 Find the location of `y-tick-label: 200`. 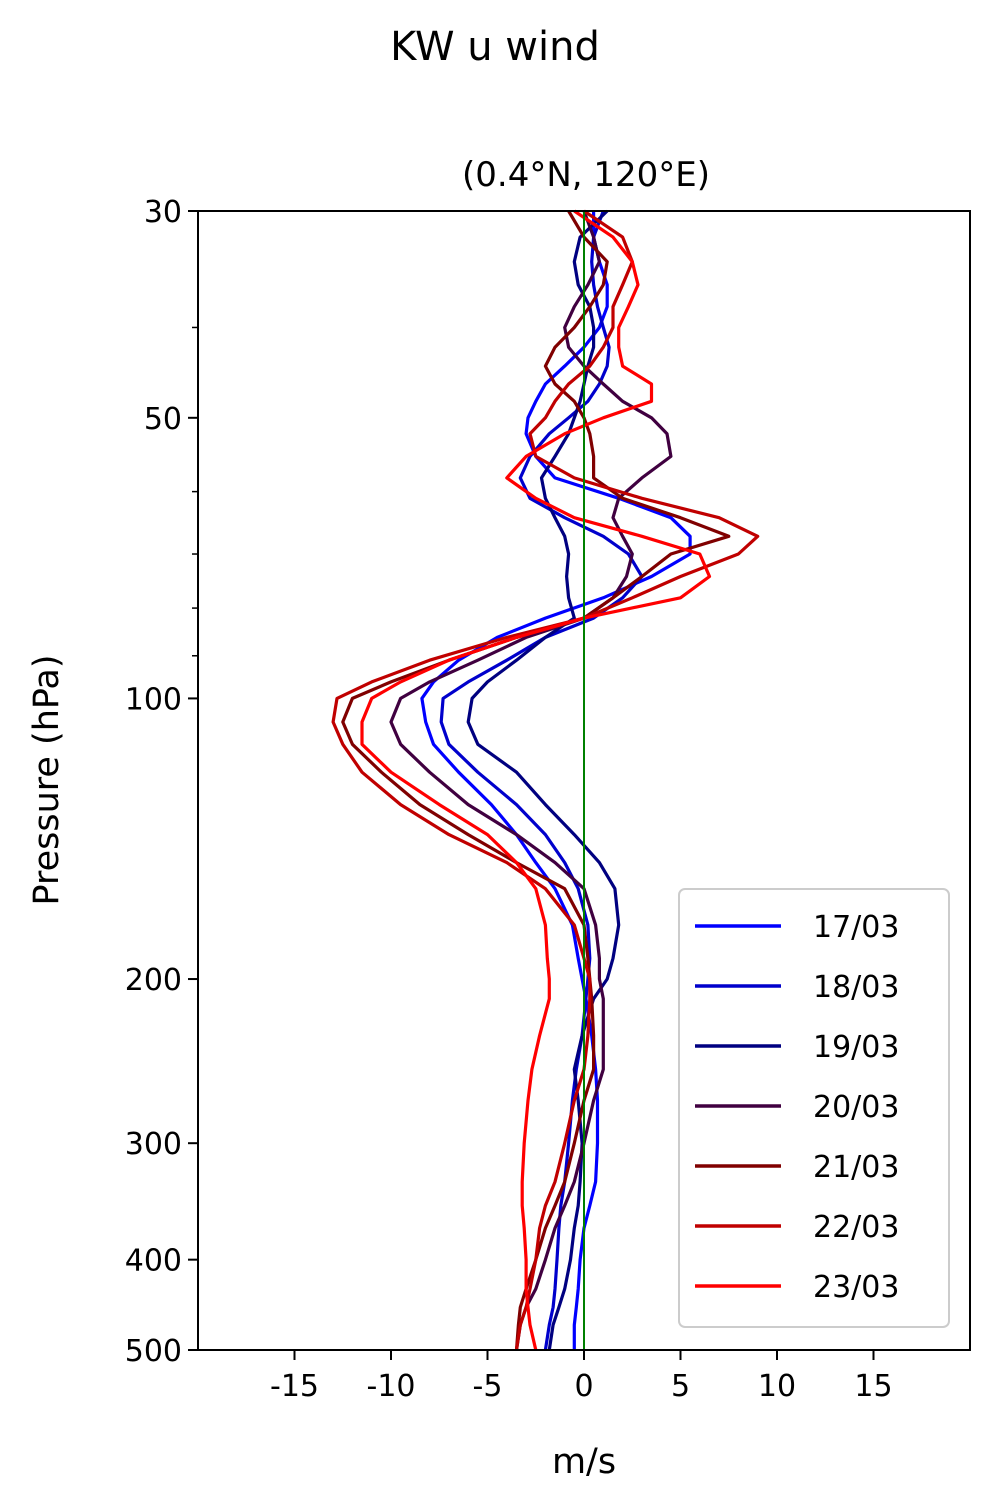

y-tick-label: 200 is located at coordinates (153, 980).